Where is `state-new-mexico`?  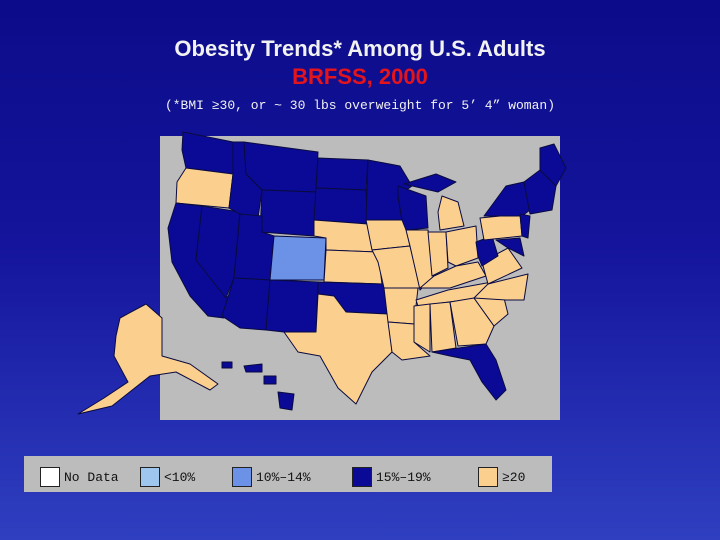 state-new-mexico is located at coordinates (292, 306).